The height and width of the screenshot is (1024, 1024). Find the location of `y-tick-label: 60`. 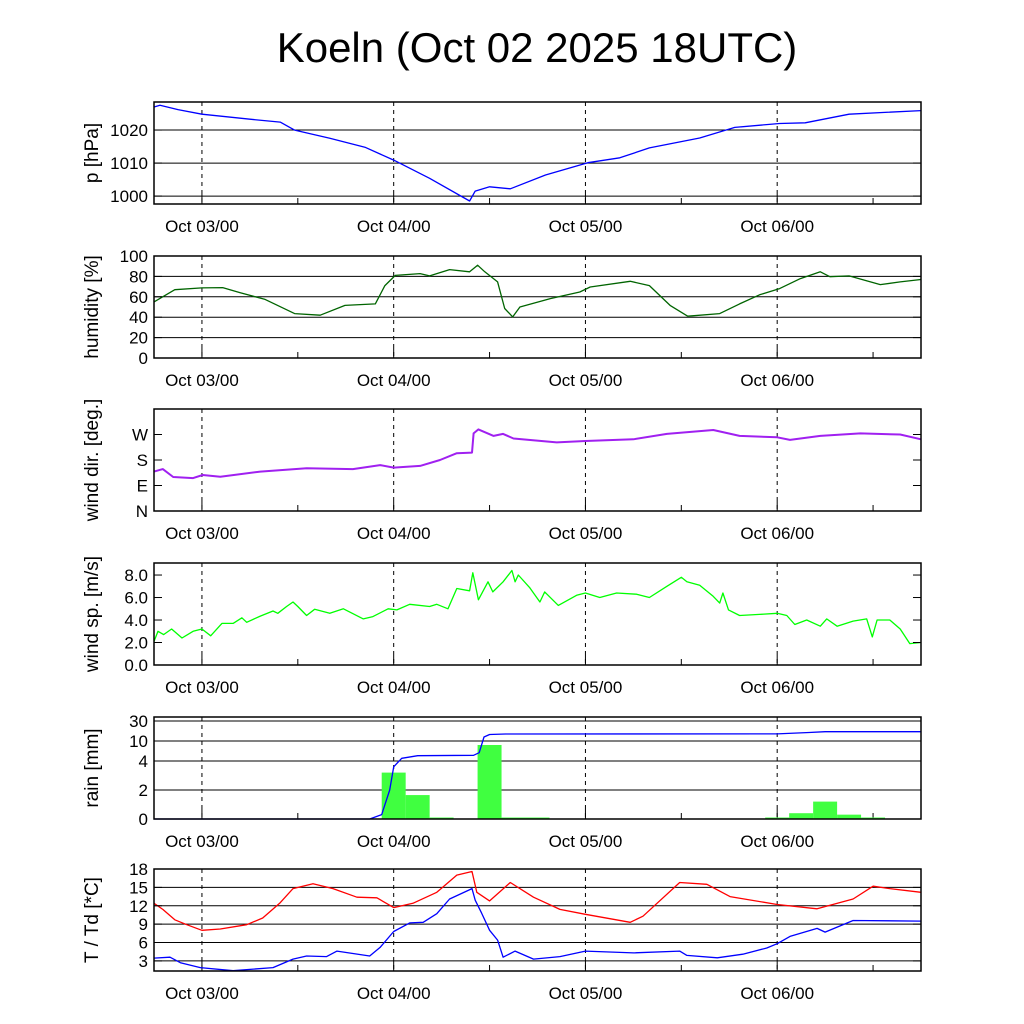

y-tick-label: 60 is located at coordinates (138, 297).